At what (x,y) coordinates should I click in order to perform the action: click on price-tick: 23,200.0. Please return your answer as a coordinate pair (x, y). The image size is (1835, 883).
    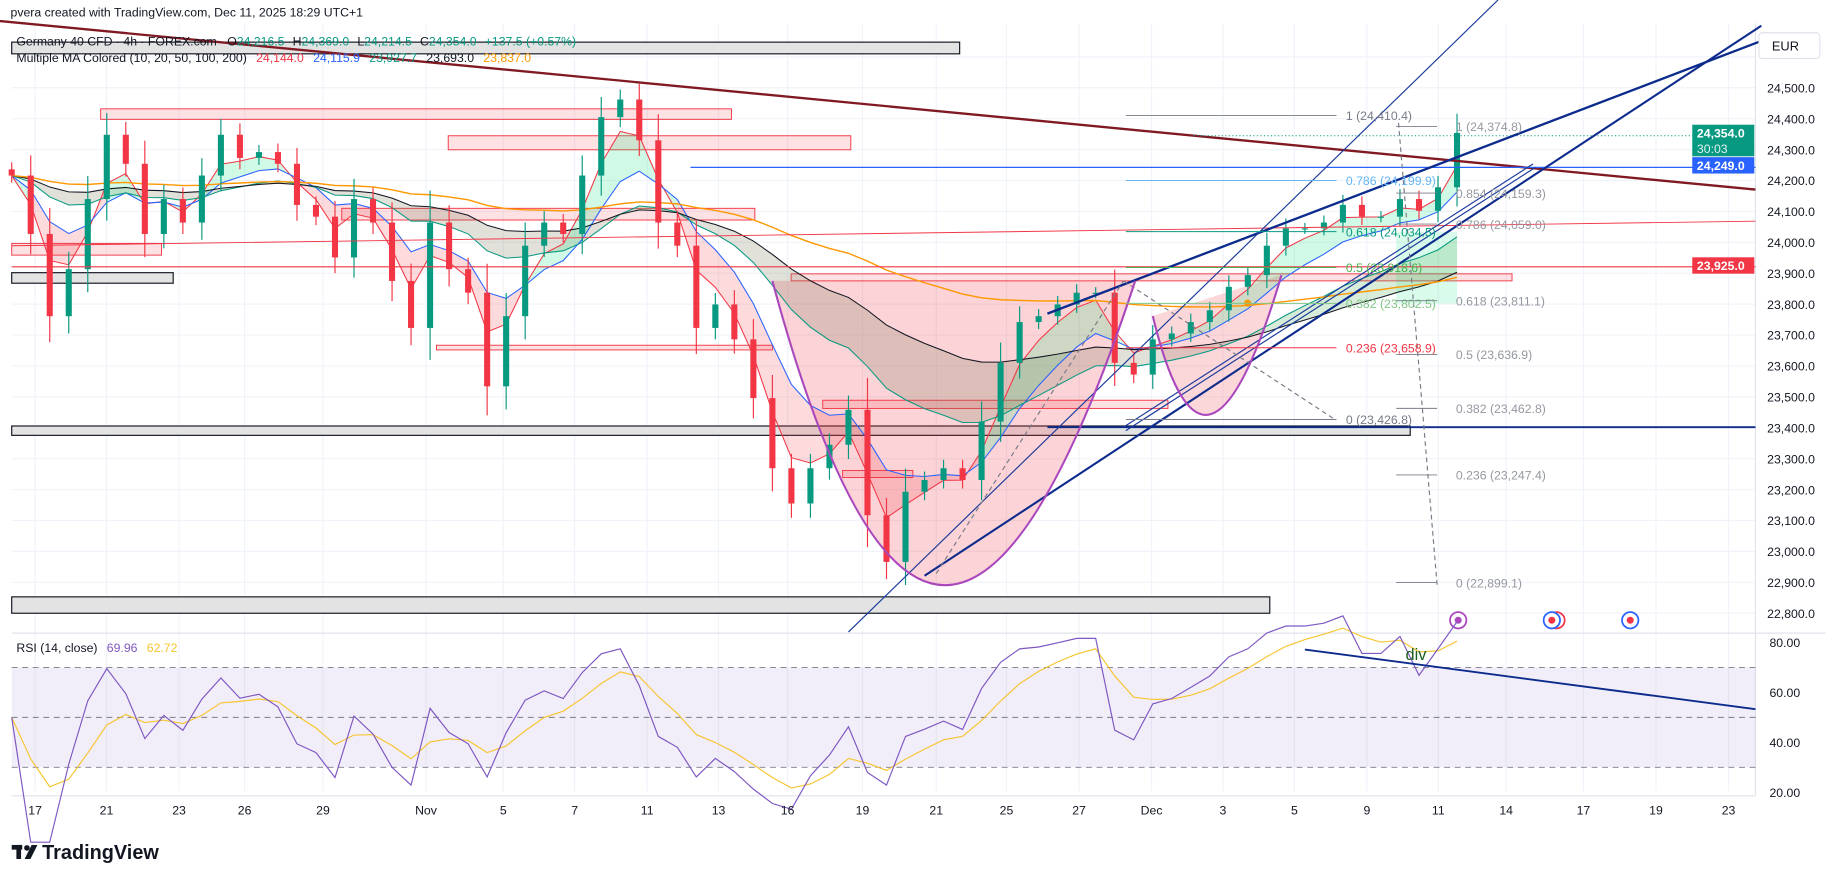
    Looking at the image, I should click on (1791, 490).